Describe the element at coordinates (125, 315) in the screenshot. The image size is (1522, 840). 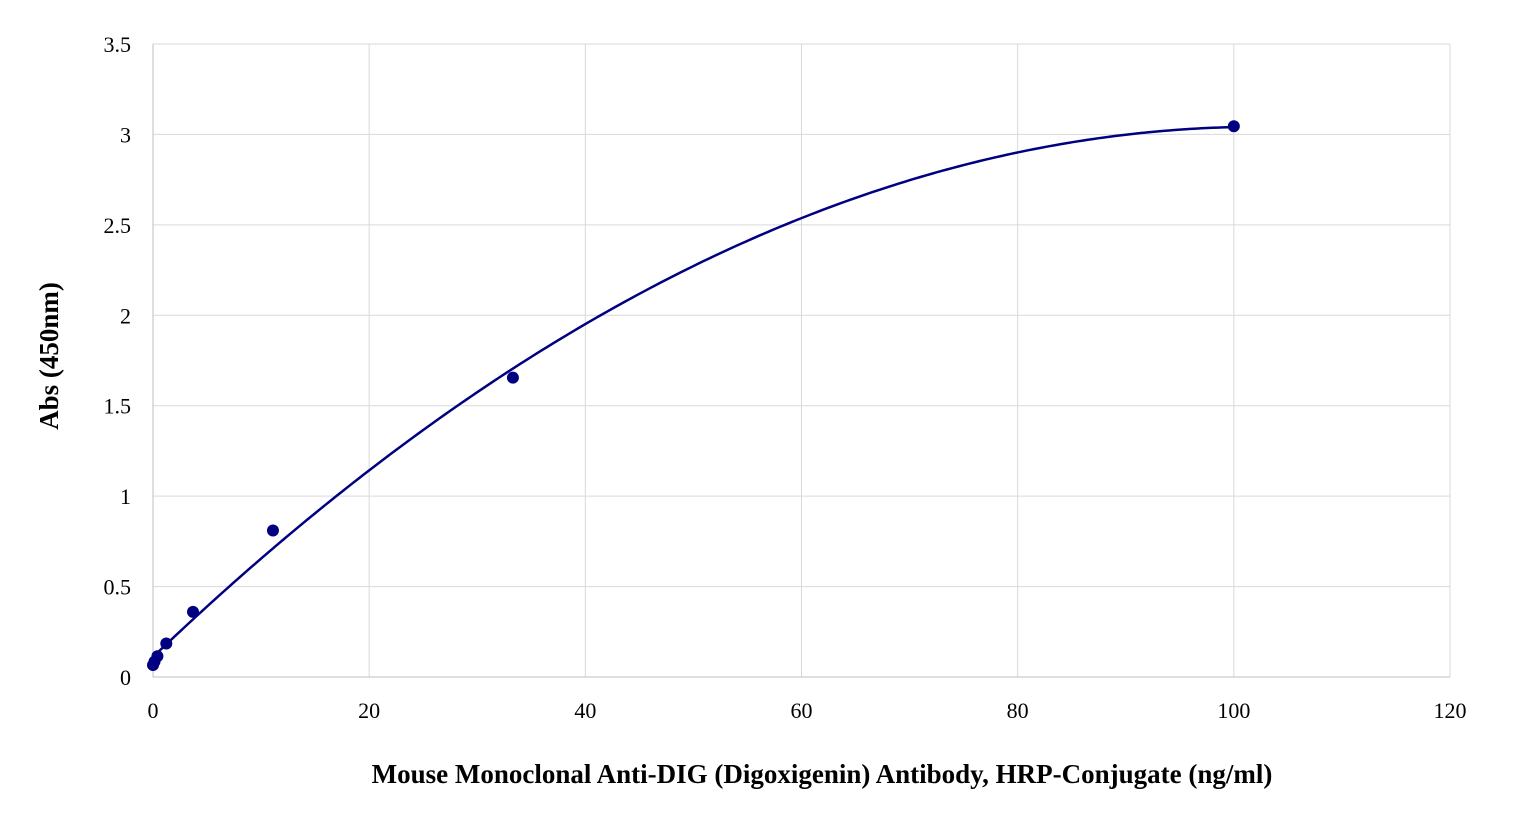
I see `y-tick-label: 2` at that location.